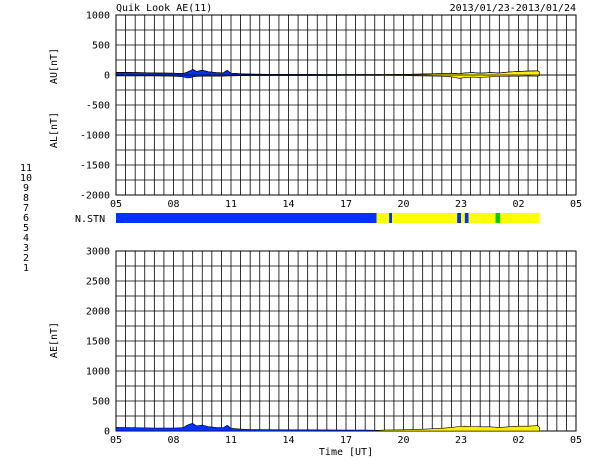  What do you see at coordinates (98, 312) in the screenshot?
I see `y-tick-label: 2000` at bounding box center [98, 312].